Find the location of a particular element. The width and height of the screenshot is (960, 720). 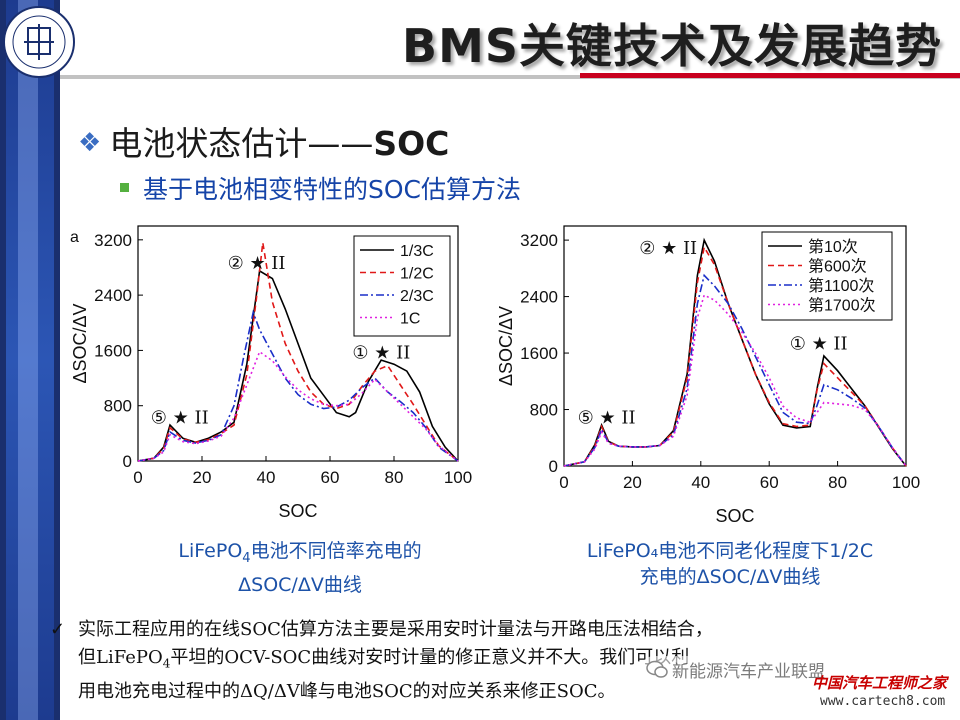

title-underline is located at coordinates (510, 77).